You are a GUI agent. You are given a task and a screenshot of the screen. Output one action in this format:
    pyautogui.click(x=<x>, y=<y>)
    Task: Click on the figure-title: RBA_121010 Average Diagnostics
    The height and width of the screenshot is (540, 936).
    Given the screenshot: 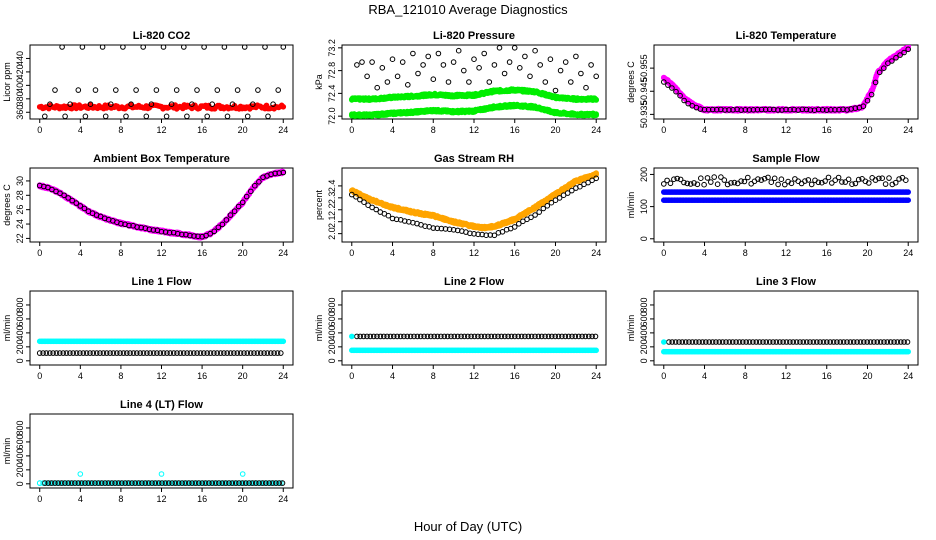 What is the action you would take?
    pyautogui.click(x=468, y=9)
    